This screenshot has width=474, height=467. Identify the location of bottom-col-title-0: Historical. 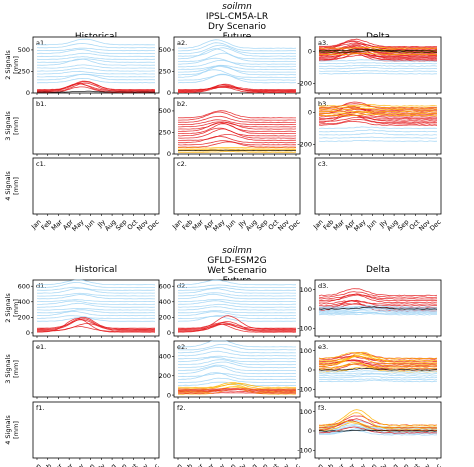
(96, 270).